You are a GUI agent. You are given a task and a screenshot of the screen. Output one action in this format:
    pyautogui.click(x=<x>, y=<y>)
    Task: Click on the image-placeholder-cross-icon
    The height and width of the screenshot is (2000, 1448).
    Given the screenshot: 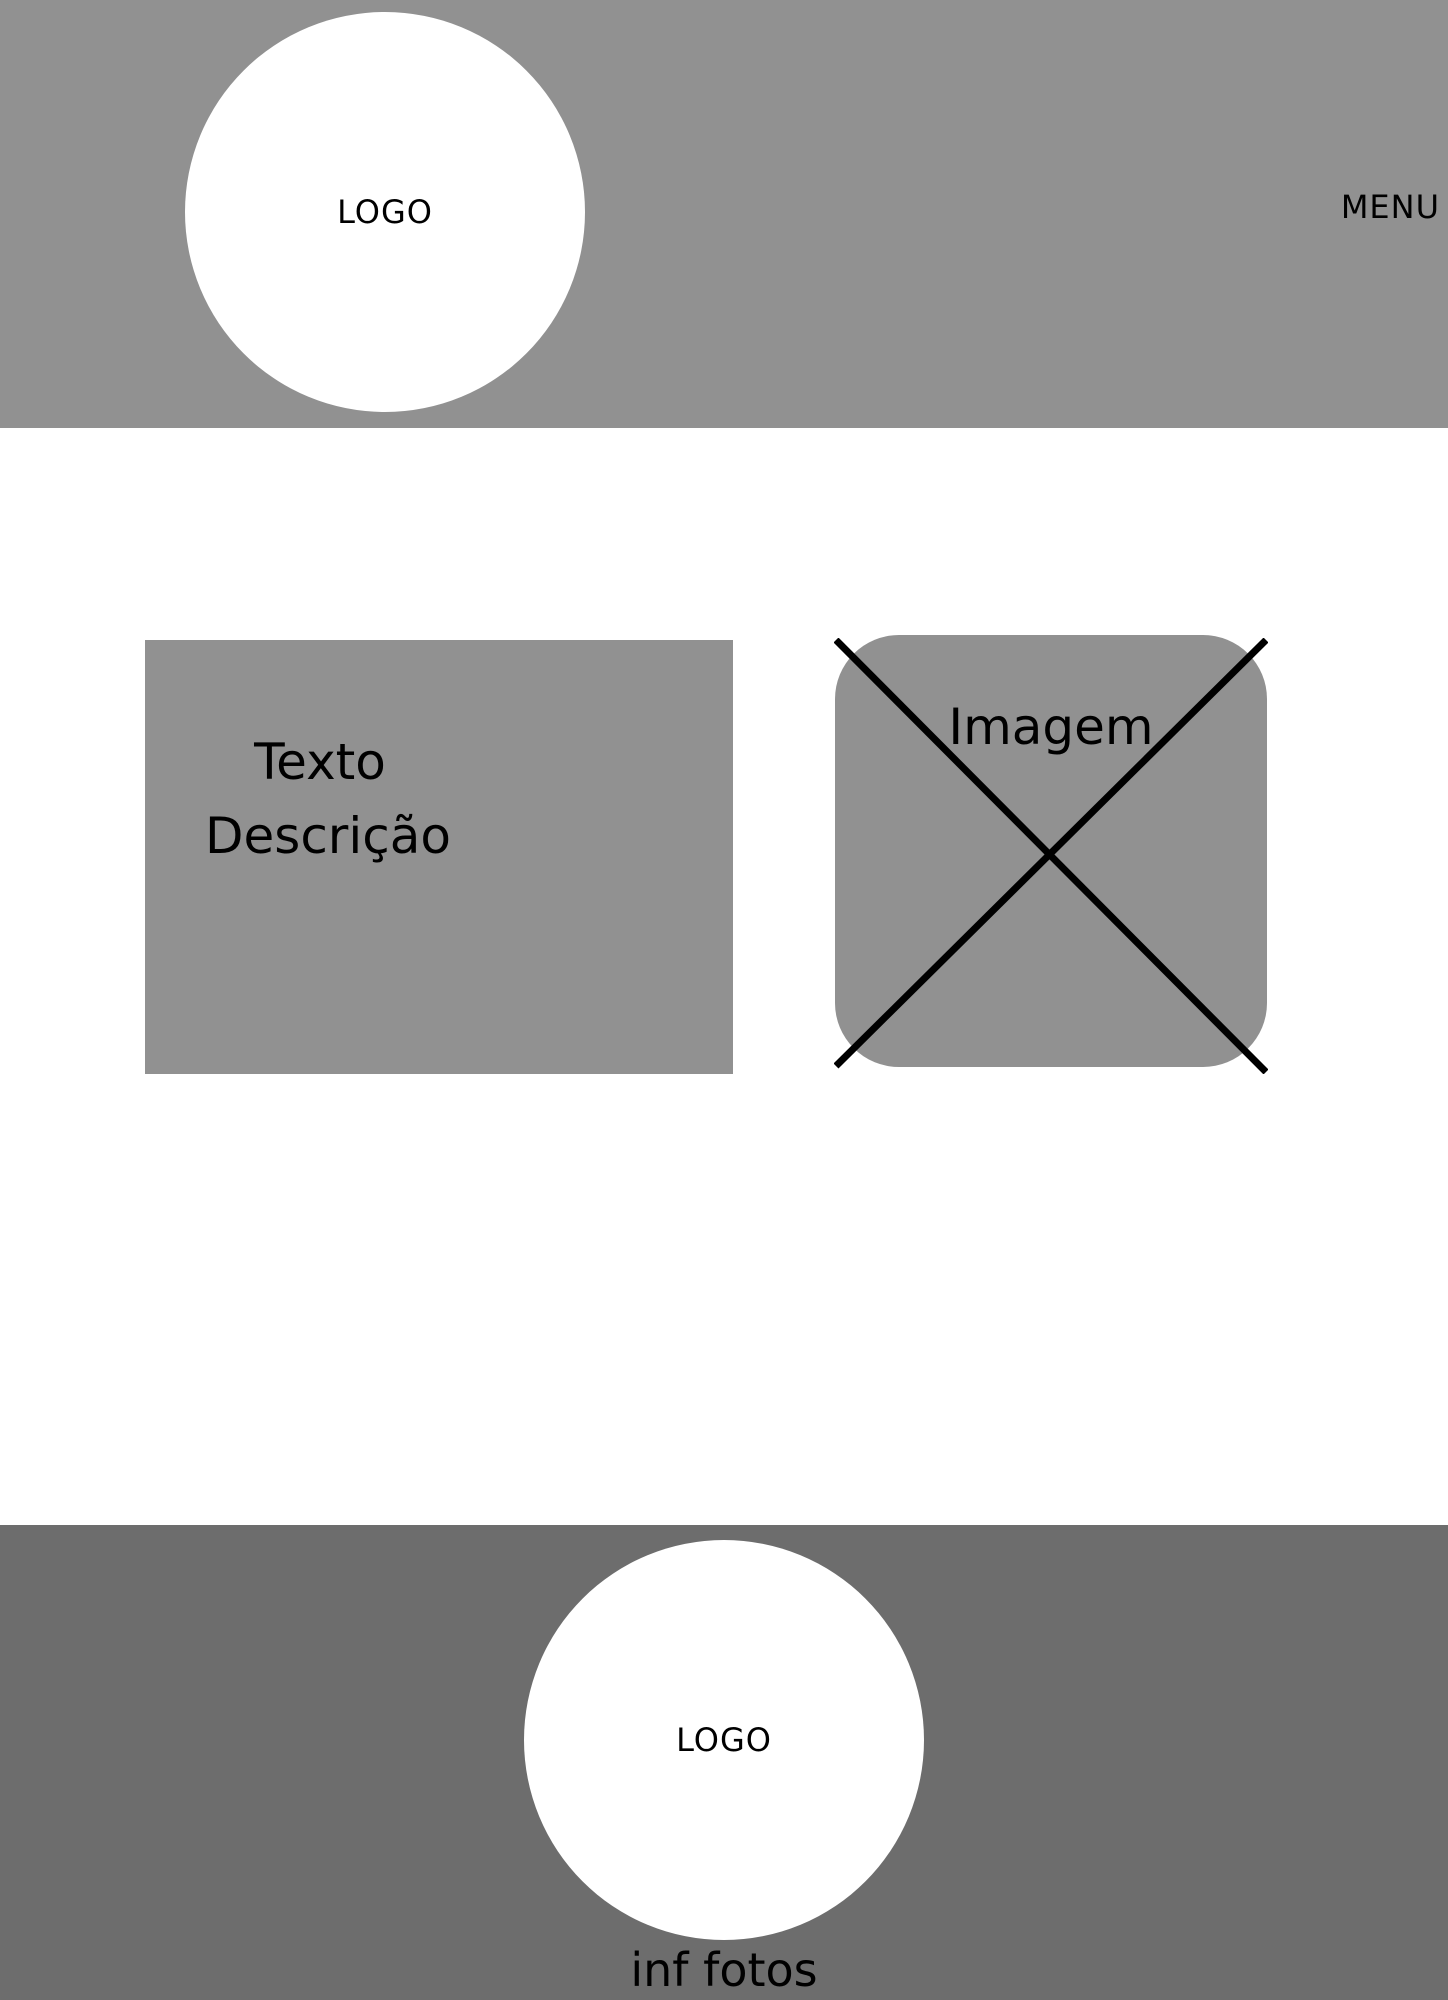 What is the action you would take?
    pyautogui.click(x=1051, y=856)
    